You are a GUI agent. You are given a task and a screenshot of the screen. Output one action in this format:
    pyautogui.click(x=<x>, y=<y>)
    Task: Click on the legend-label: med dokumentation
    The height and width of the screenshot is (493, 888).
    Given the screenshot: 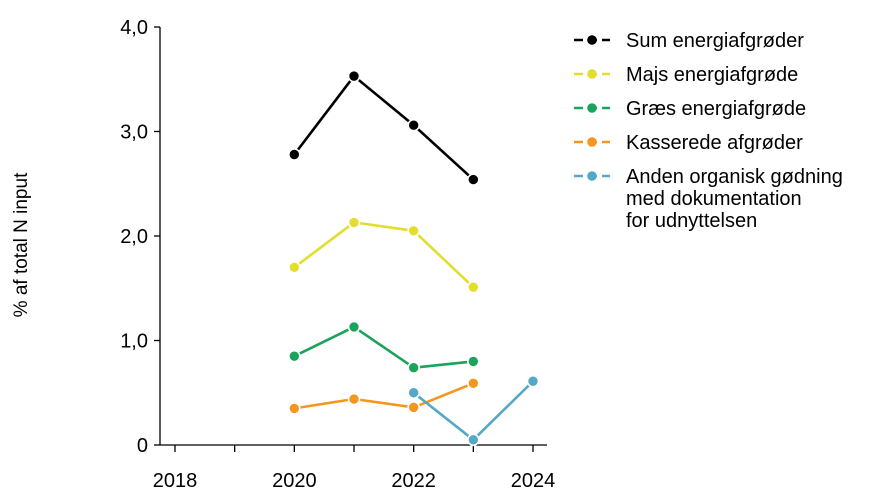 What is the action you would take?
    pyautogui.click(x=714, y=199)
    